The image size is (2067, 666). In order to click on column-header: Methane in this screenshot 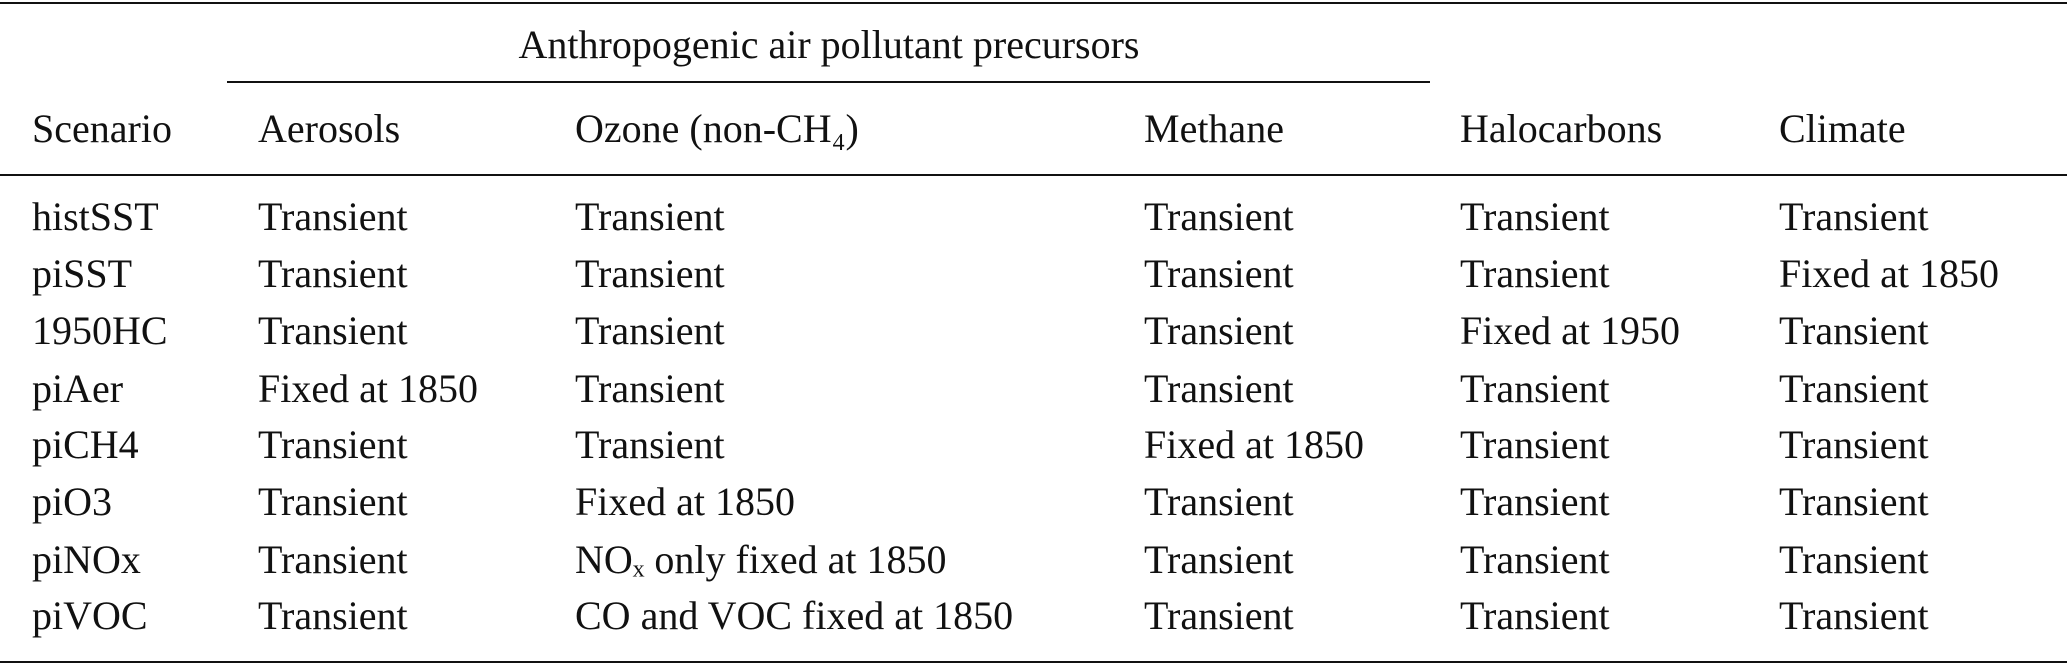, I will do `click(1214, 128)`.